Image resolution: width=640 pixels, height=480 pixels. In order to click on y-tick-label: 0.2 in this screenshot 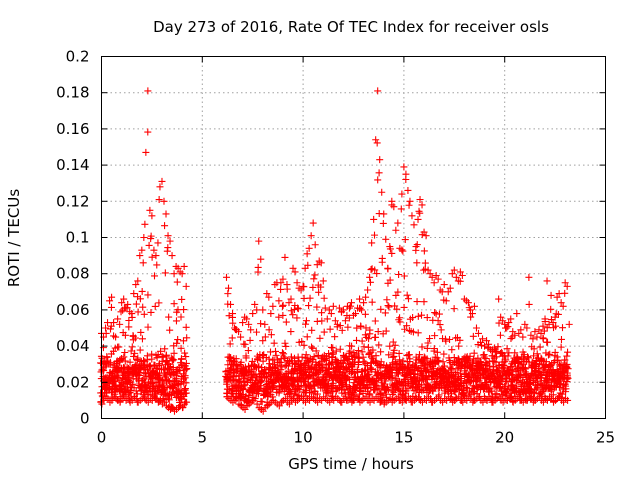, I will do `click(78, 57)`.